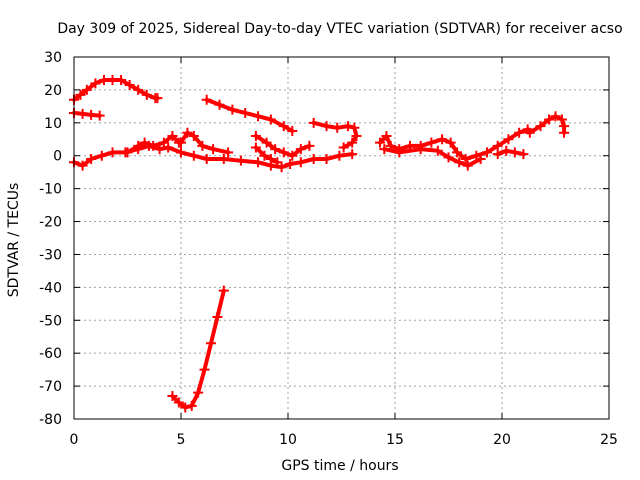  What do you see at coordinates (335, 135) in the screenshot?
I see `series-arc-11to13` at bounding box center [335, 135].